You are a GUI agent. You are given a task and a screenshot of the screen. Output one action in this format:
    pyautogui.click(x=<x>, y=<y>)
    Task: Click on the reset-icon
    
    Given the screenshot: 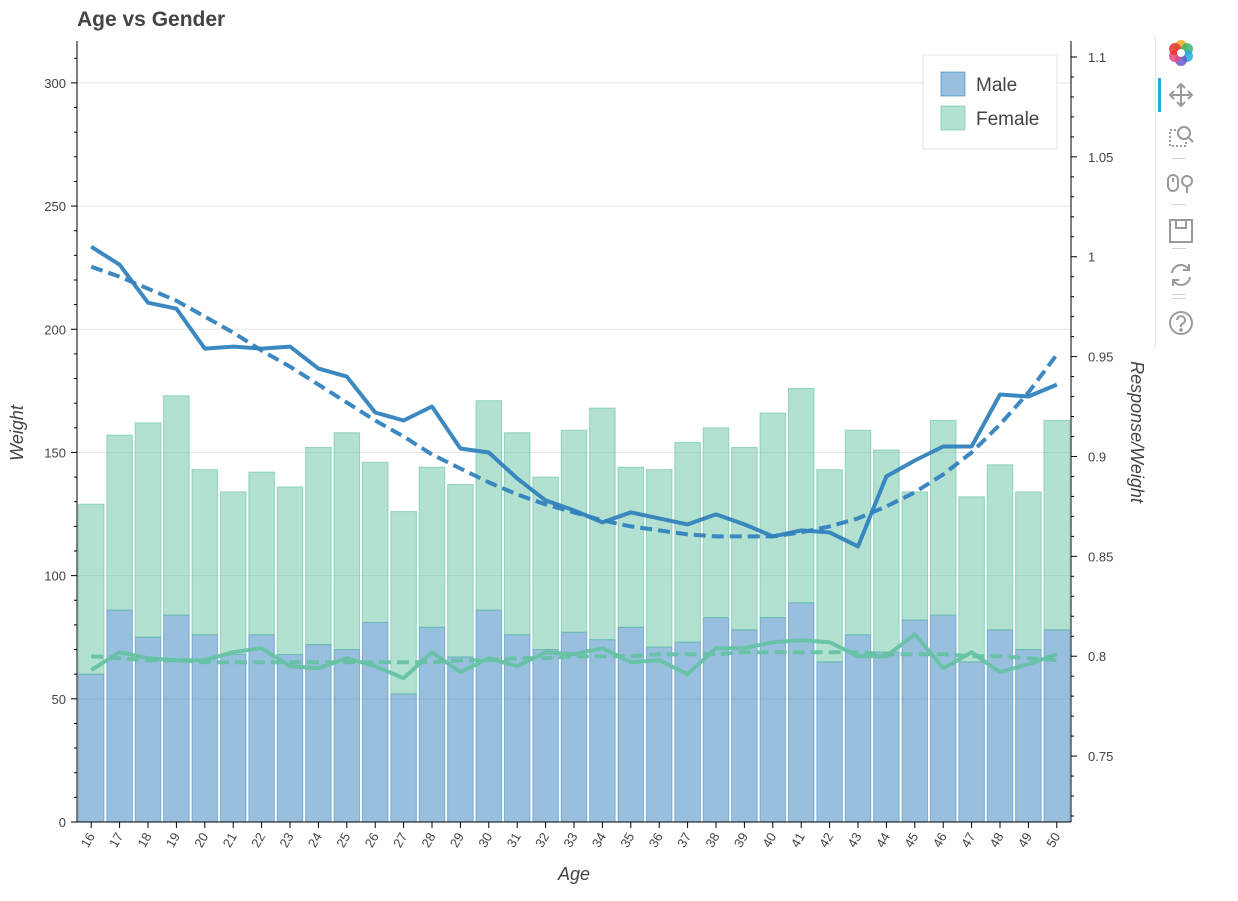 What is the action you would take?
    pyautogui.click(x=1181, y=275)
    